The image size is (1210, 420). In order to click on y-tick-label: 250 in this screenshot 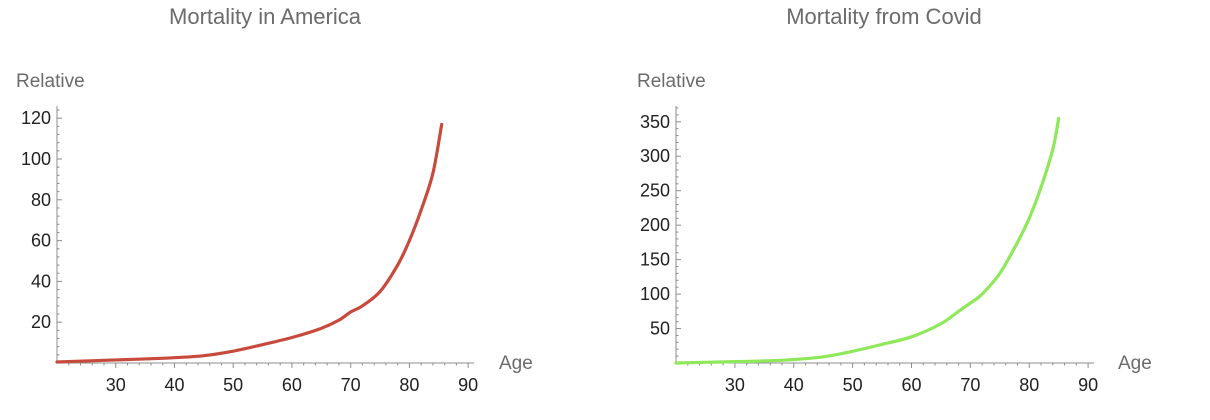, I will do `click(655, 191)`.